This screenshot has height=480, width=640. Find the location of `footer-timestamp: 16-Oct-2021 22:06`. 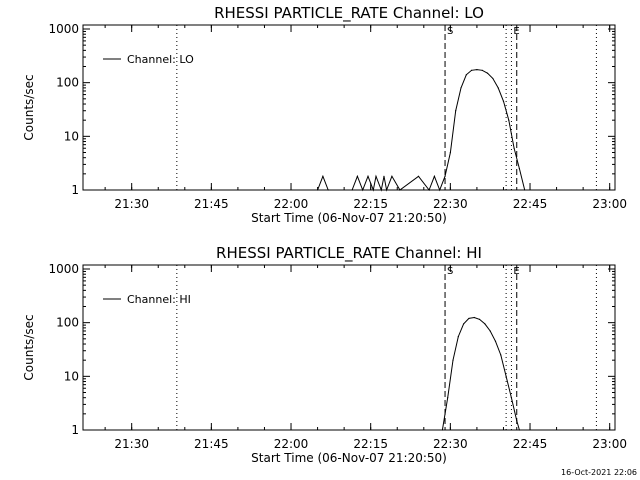

footer-timestamp: 16-Oct-2021 22:06 is located at coordinates (599, 472).